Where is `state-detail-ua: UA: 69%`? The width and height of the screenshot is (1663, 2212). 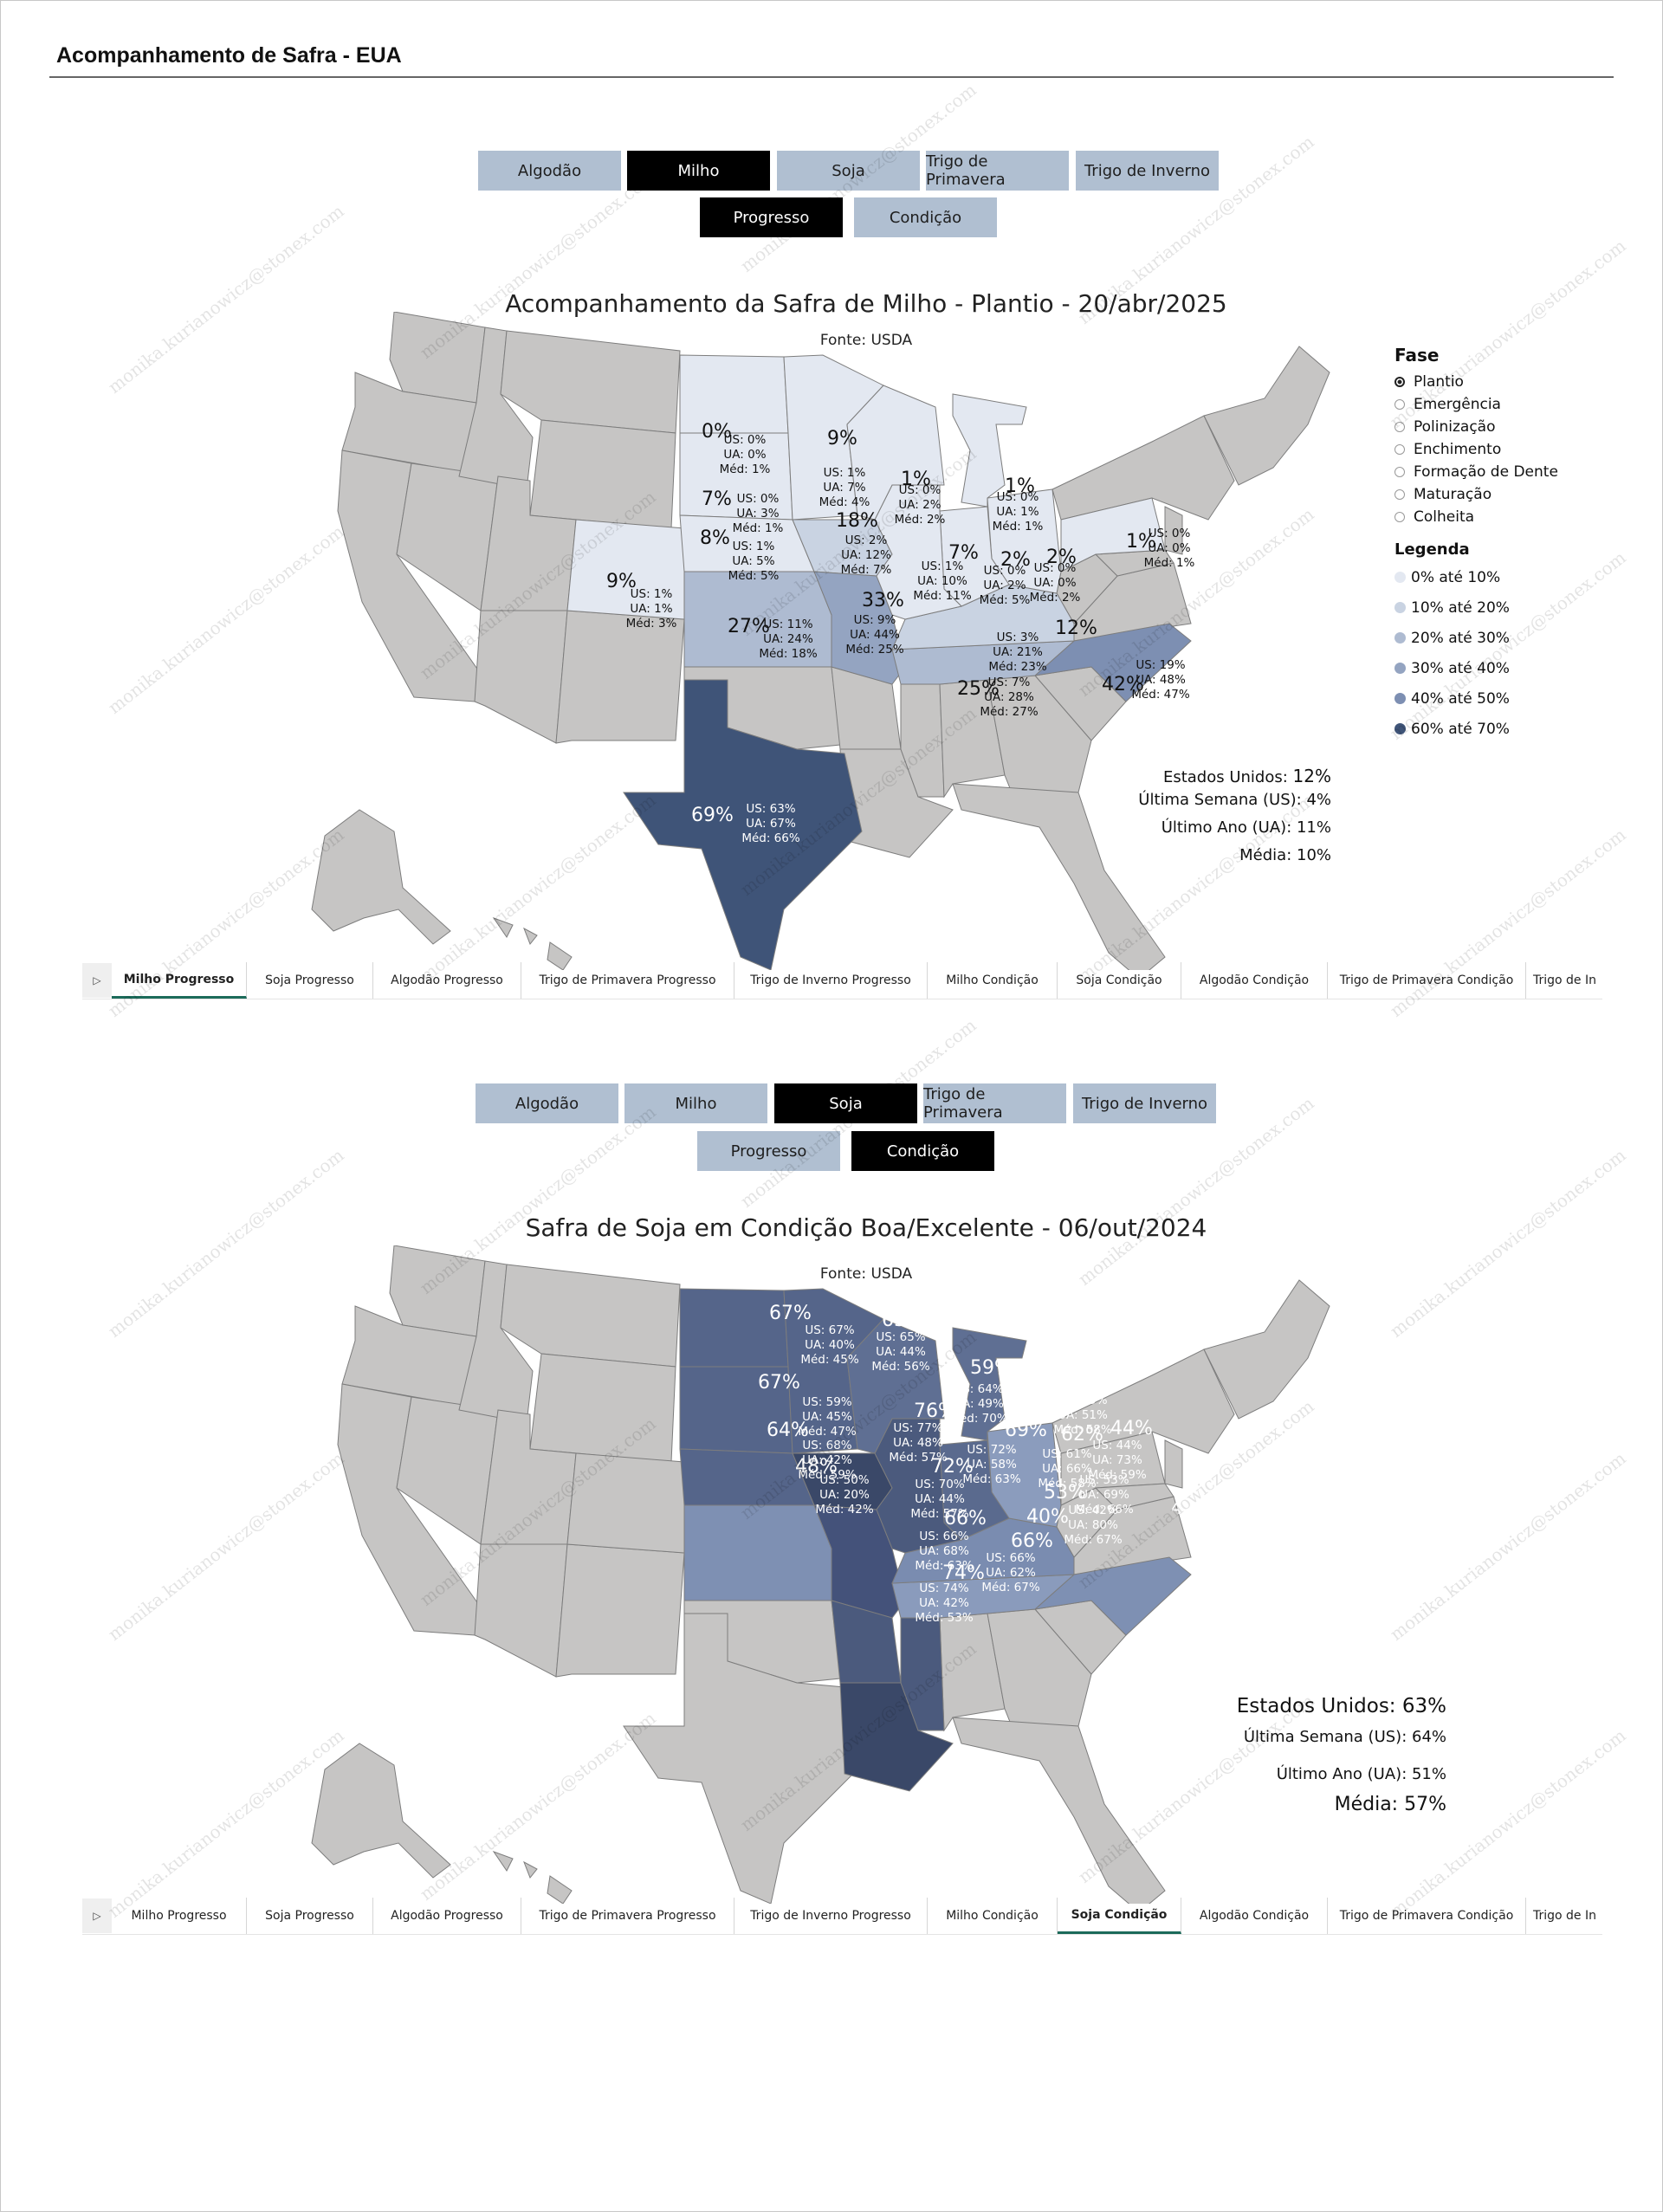 state-detail-ua: UA: 69% is located at coordinates (1104, 1495).